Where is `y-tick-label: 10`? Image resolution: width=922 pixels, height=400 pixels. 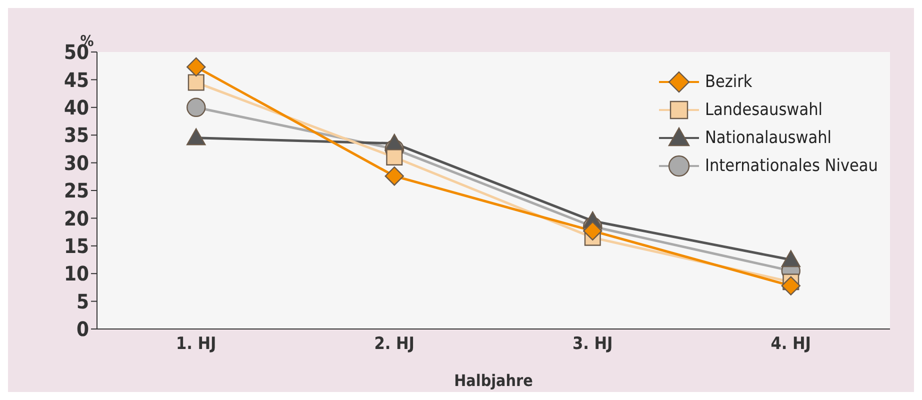
y-tick-label: 10 is located at coordinates (76, 274).